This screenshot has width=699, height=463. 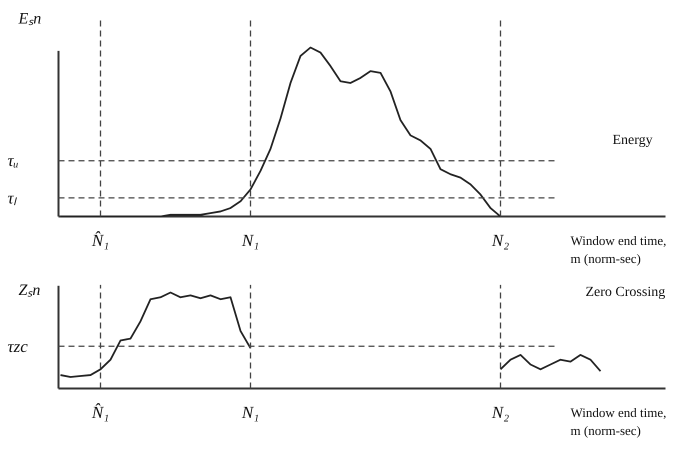 I want to click on ref-line-label: τₗ, so click(x=13, y=198).